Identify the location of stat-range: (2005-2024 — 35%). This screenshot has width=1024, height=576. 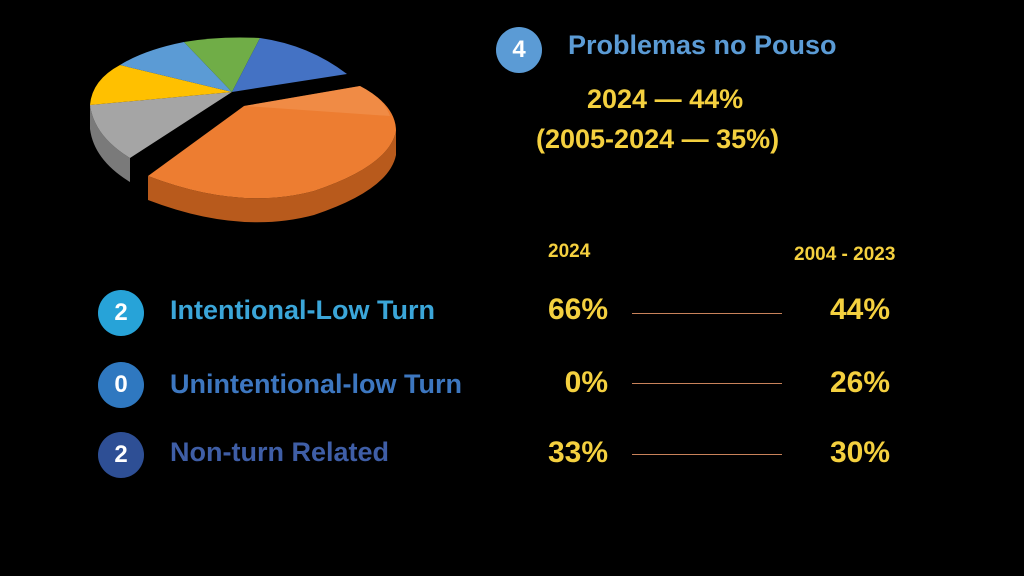
(658, 139).